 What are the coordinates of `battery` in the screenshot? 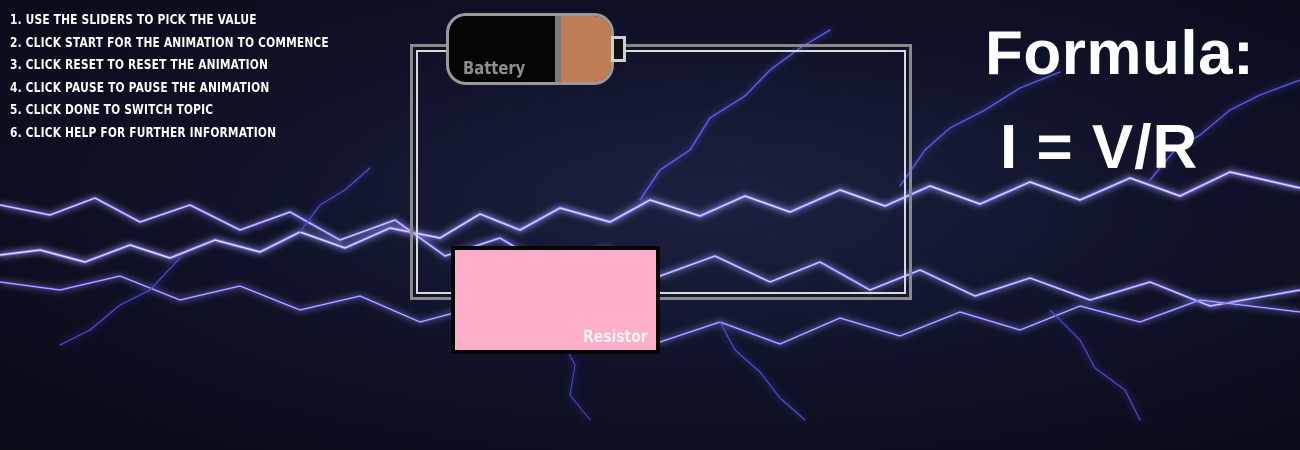 It's located at (530, 49).